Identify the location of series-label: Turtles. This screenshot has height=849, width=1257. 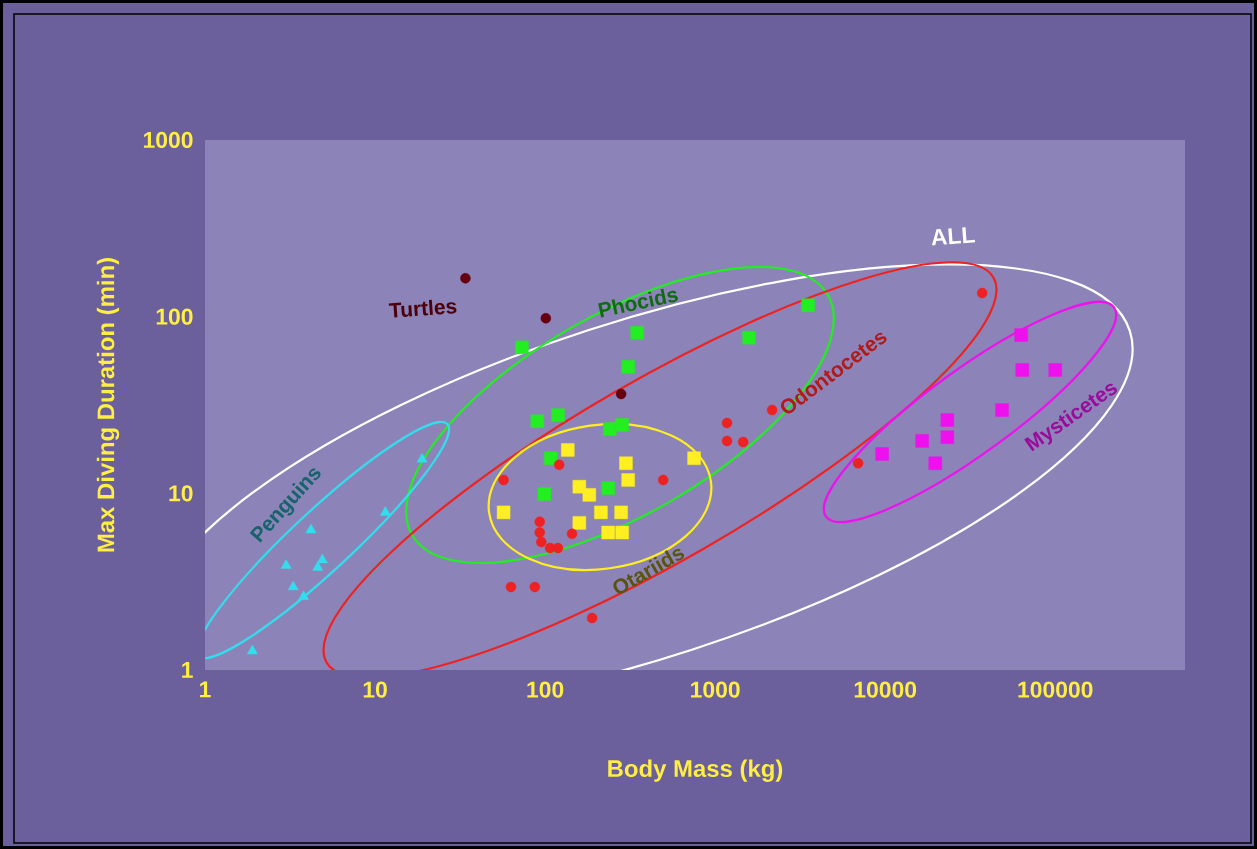
(422, 308).